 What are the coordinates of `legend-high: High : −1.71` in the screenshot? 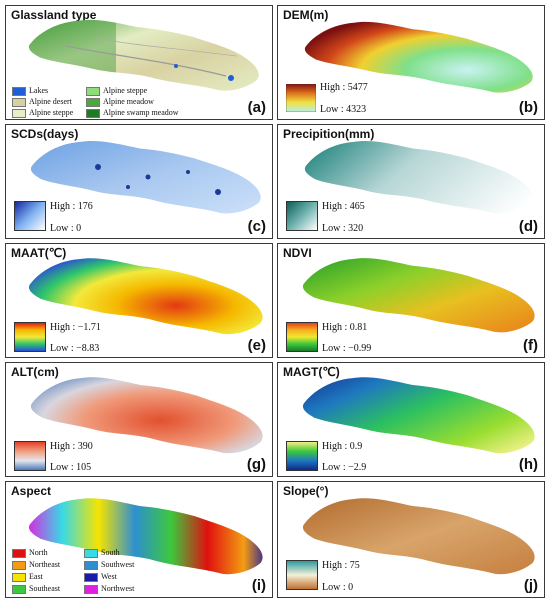 It's located at (75, 327).